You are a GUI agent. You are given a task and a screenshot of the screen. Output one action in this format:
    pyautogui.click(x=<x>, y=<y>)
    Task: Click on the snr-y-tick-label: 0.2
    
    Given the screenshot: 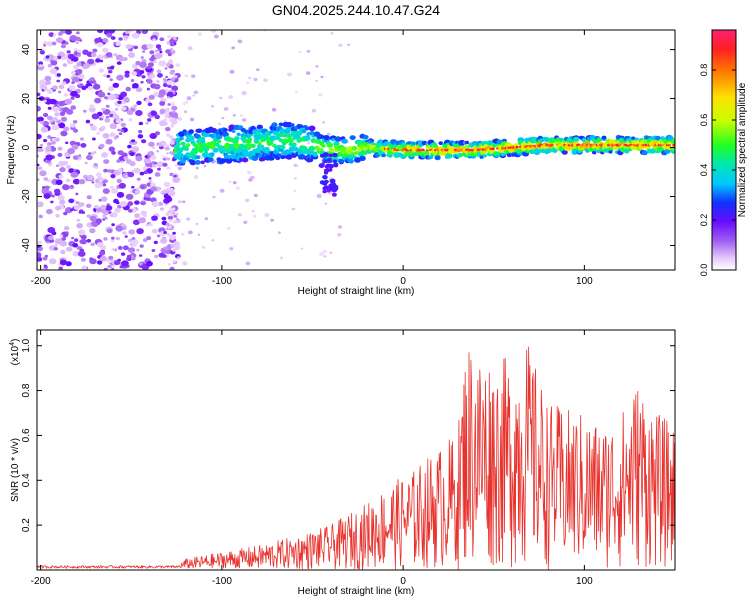 What is the action you would take?
    pyautogui.click(x=26, y=525)
    